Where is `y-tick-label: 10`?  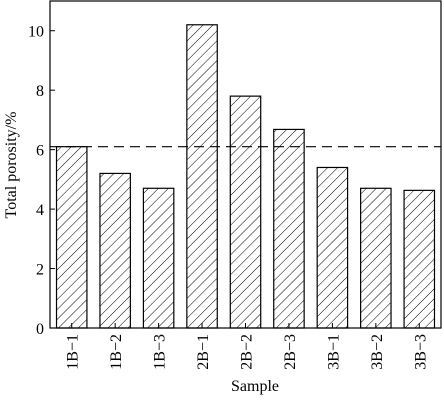
y-tick-label: 10 is located at coordinates (36, 32).